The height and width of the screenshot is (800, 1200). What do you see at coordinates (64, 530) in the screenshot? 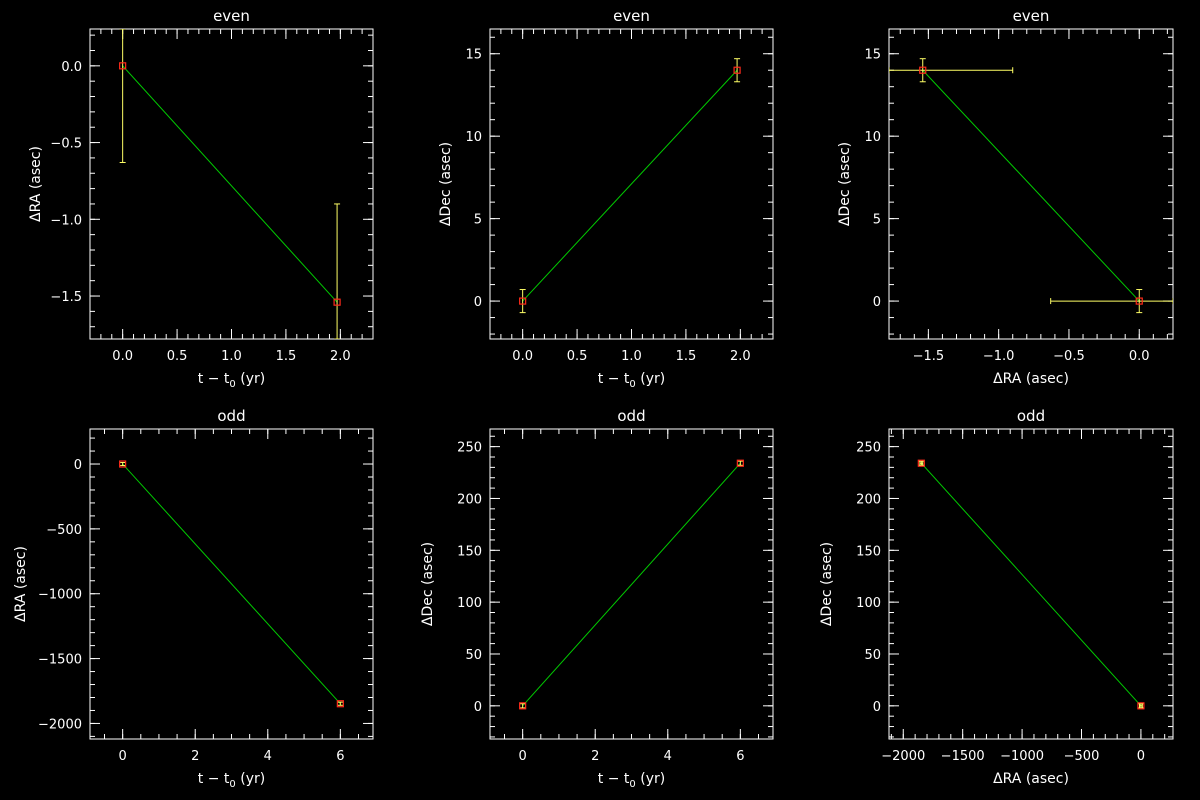
I see `y-tick-label: −500` at bounding box center [64, 530].